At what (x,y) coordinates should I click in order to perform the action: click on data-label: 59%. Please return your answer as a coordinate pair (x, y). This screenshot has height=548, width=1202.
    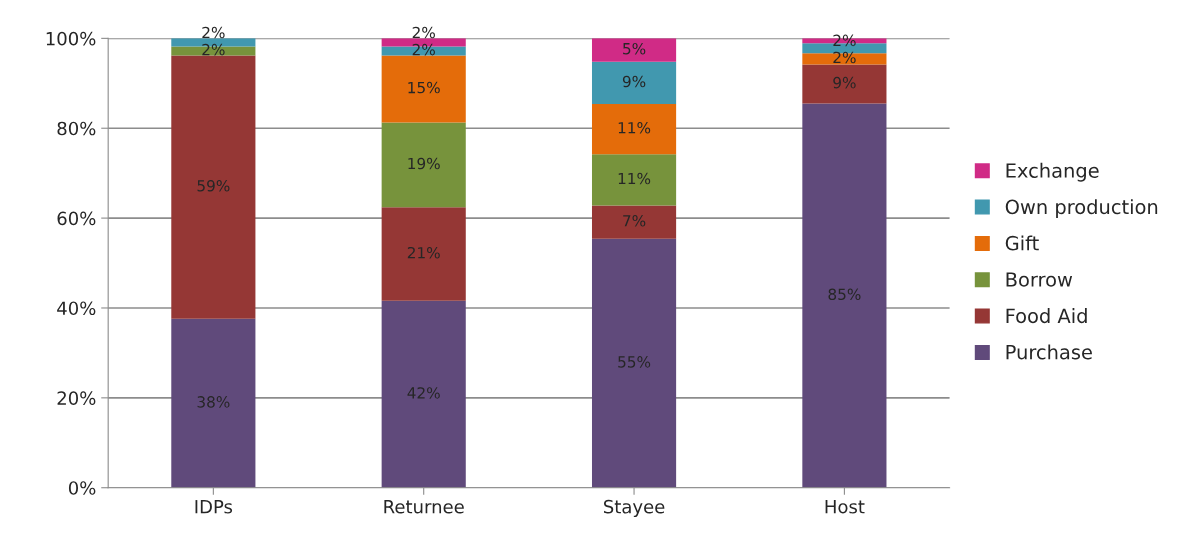
    Looking at the image, I should click on (213, 185).